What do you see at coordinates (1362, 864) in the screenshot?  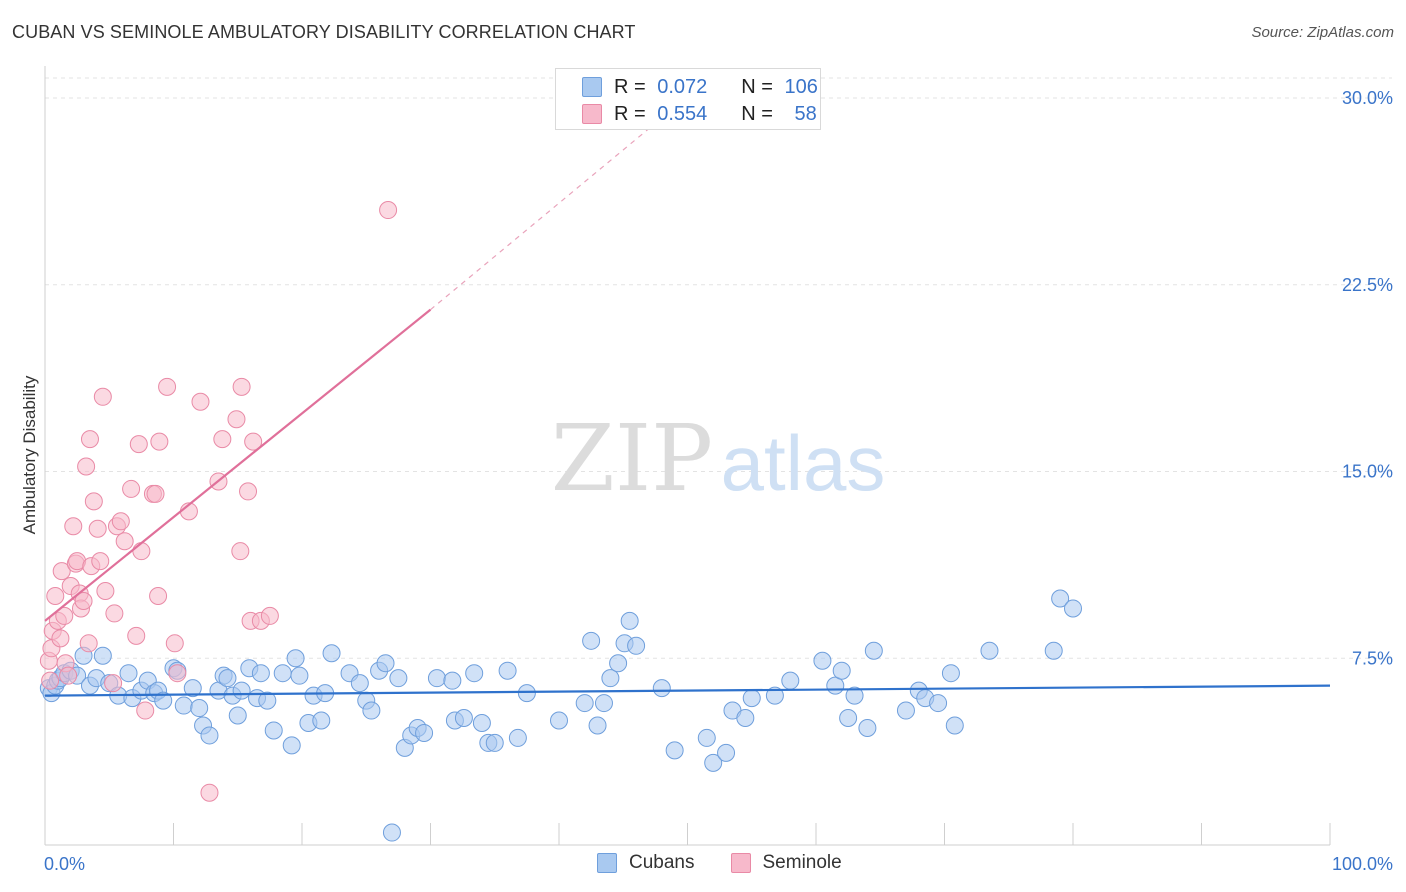 I see `x-tick-label: 100.0%` at bounding box center [1362, 864].